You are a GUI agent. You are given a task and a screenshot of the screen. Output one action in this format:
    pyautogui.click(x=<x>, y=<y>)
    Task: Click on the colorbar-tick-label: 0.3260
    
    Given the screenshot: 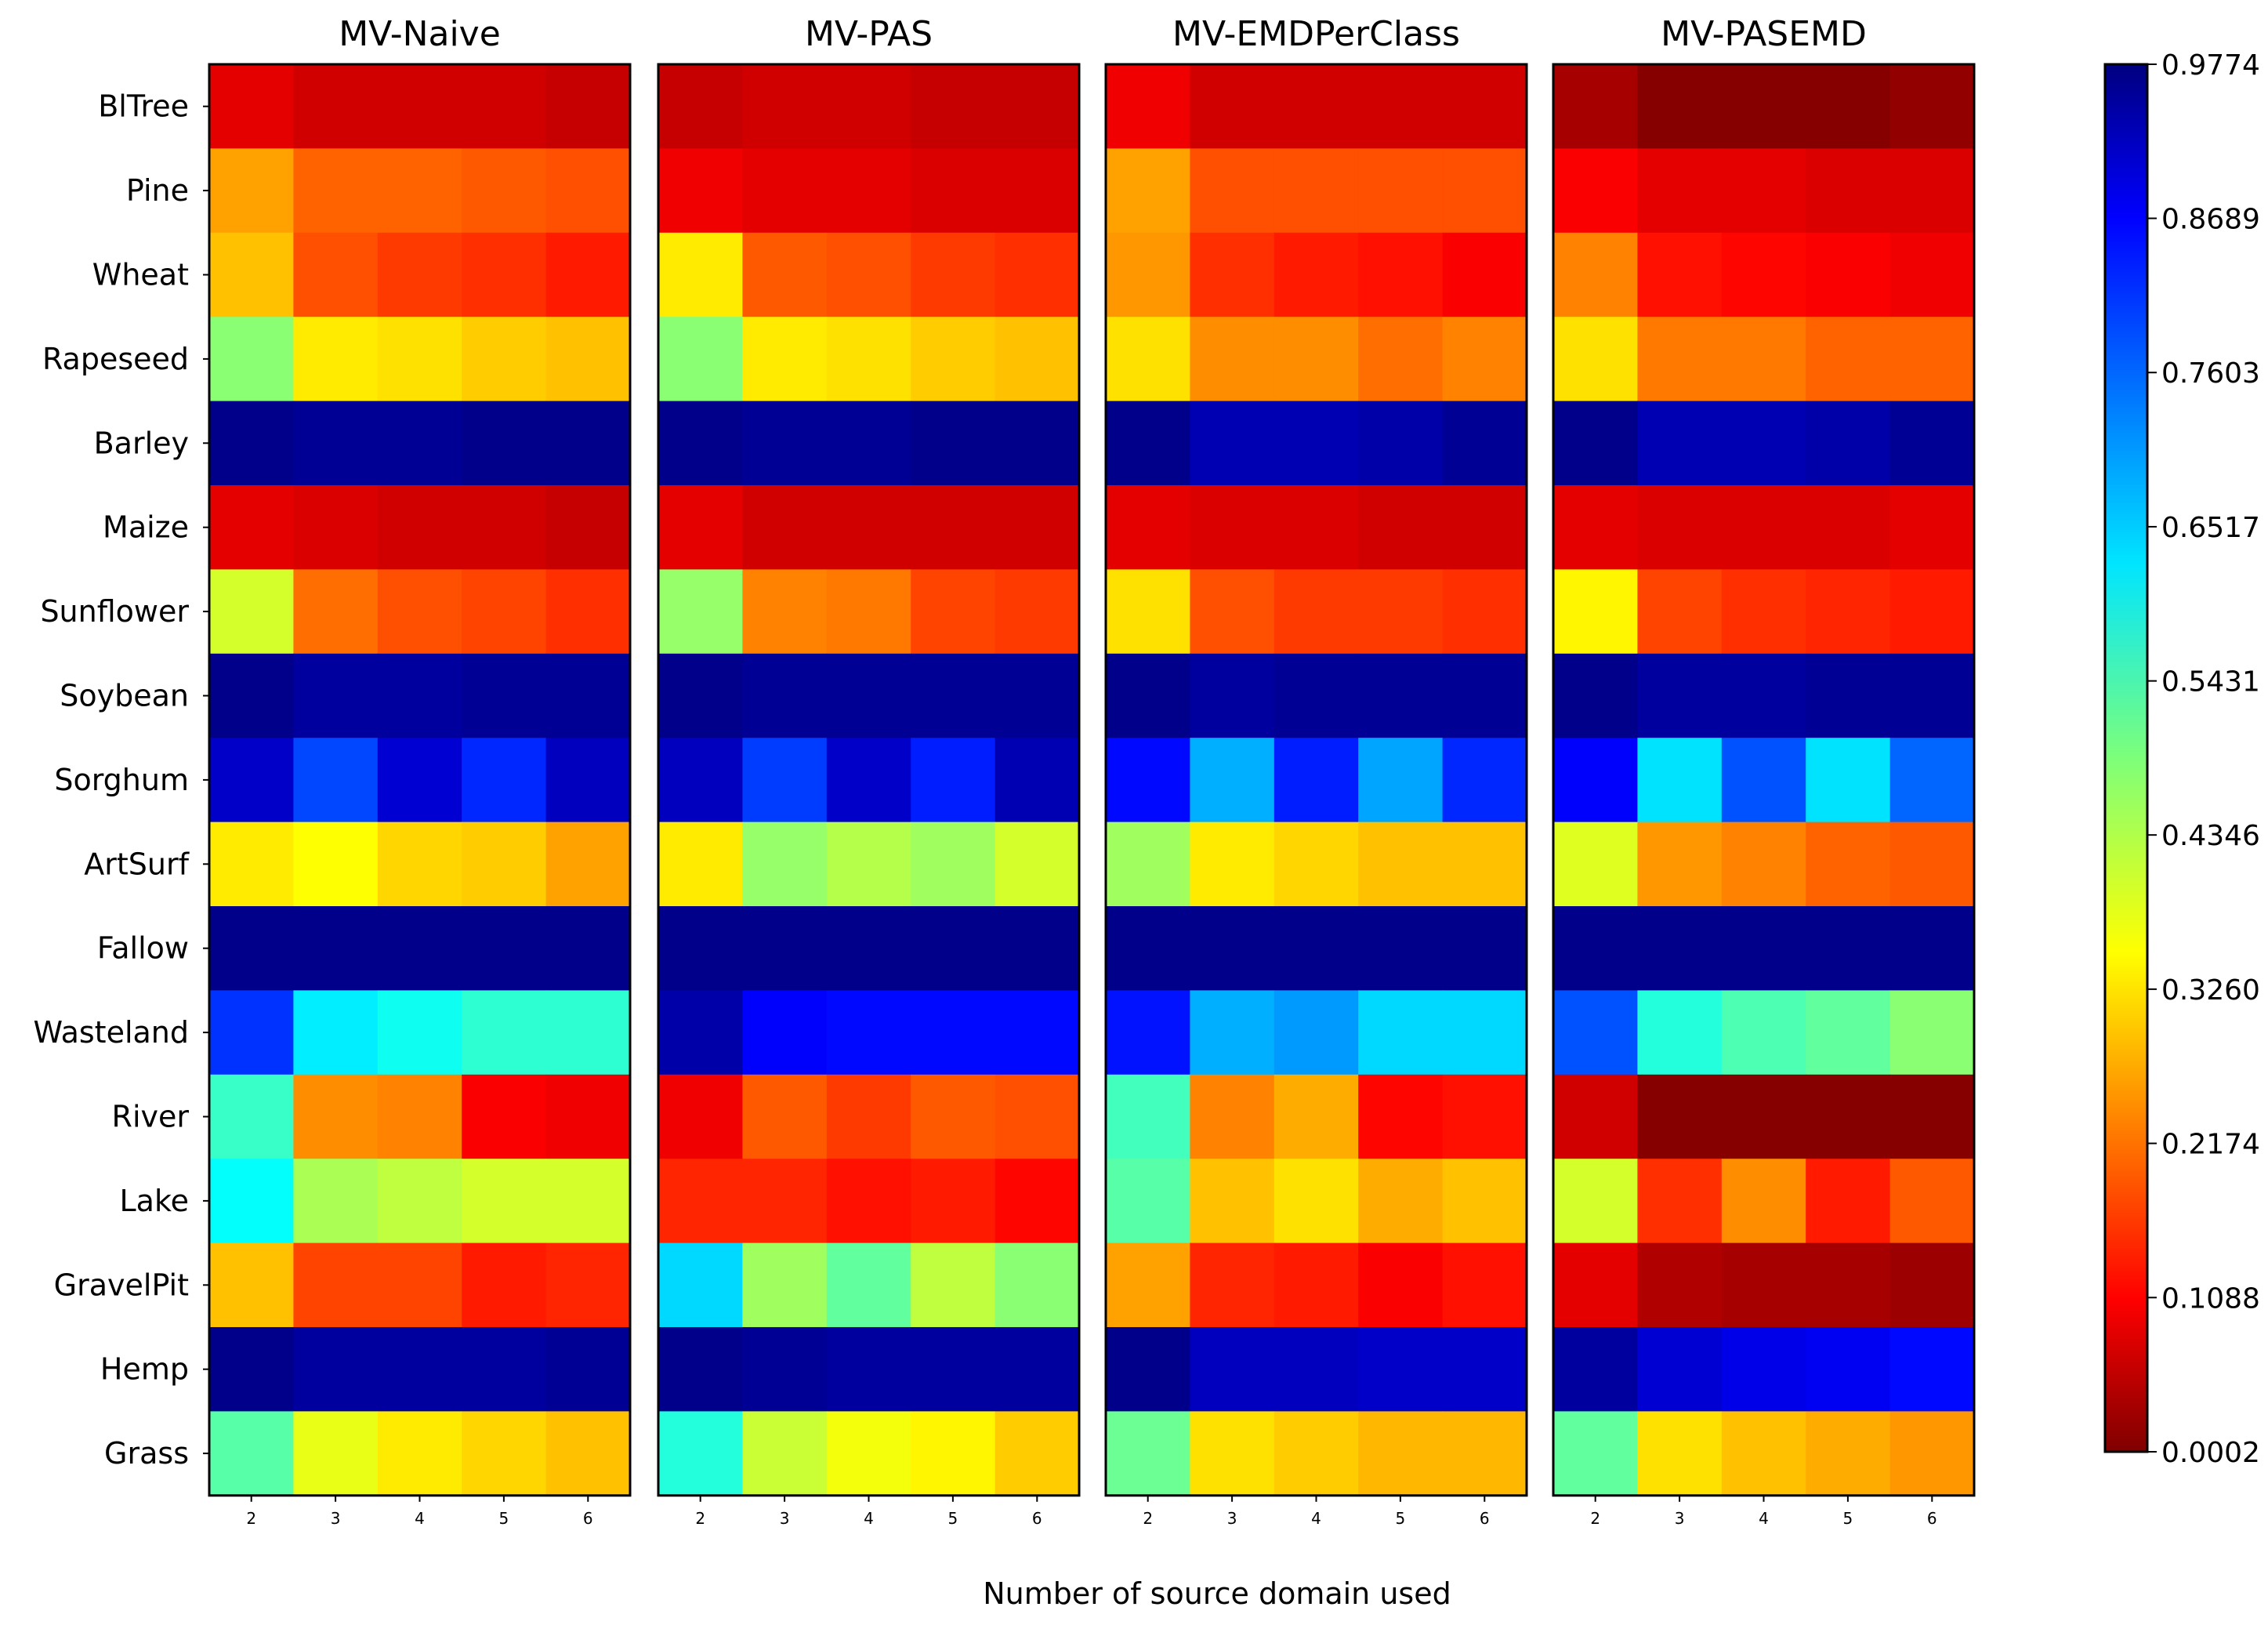 What is the action you would take?
    pyautogui.click(x=2210, y=990)
    